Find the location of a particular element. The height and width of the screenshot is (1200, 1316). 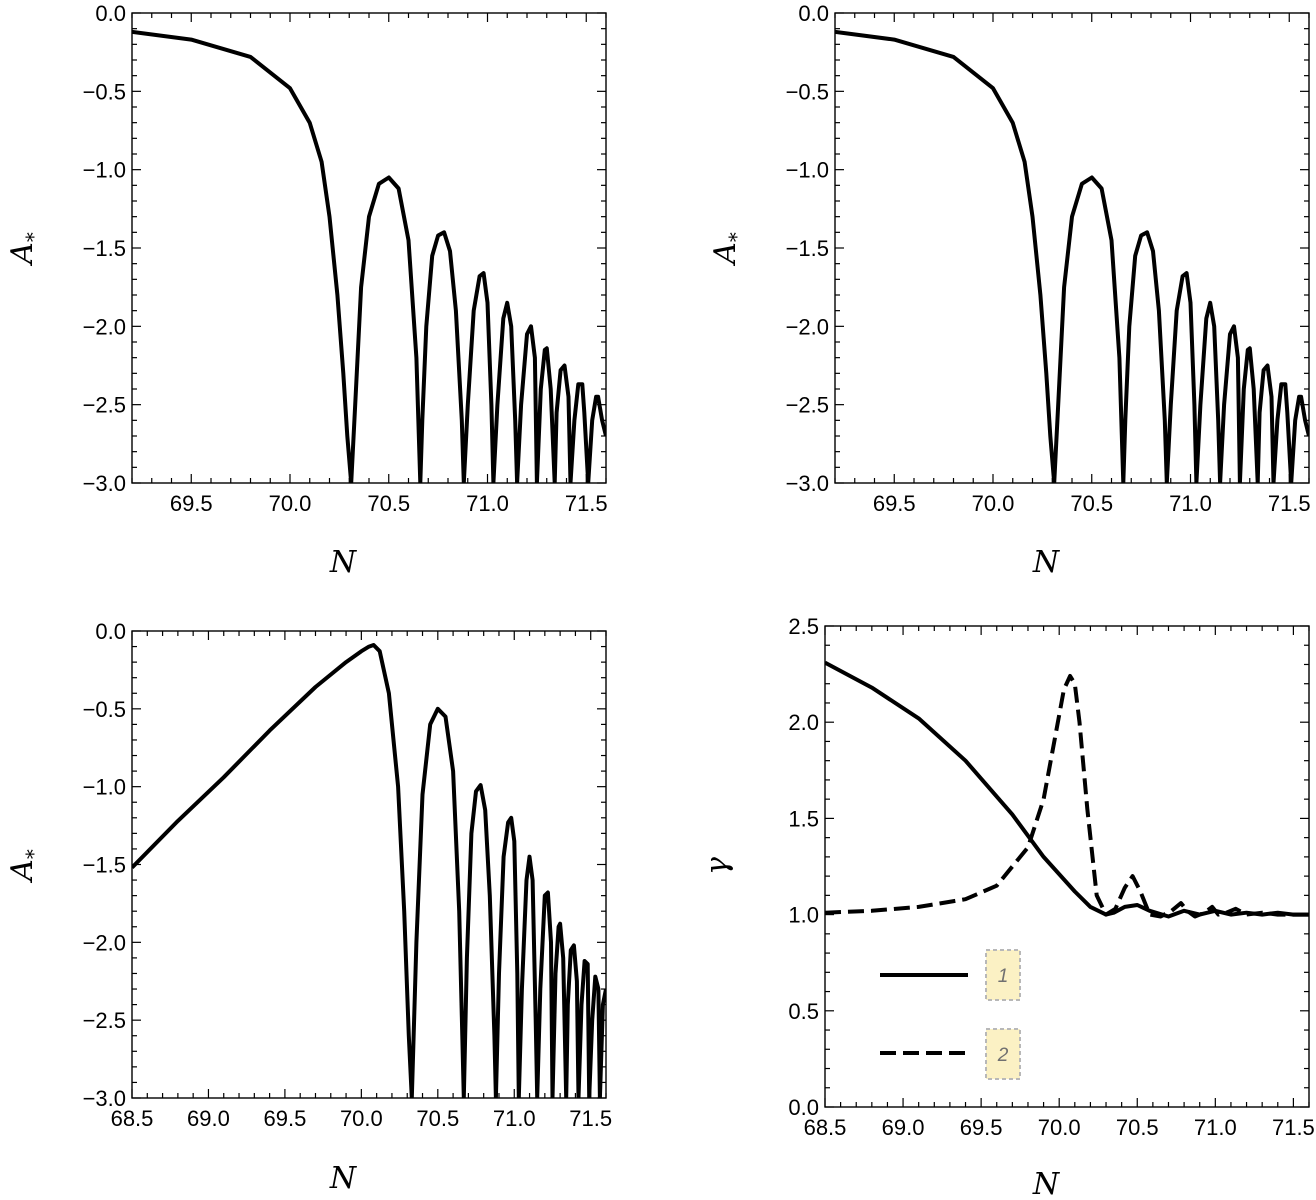

y-tick-label: 1.0 is located at coordinates (803, 915).